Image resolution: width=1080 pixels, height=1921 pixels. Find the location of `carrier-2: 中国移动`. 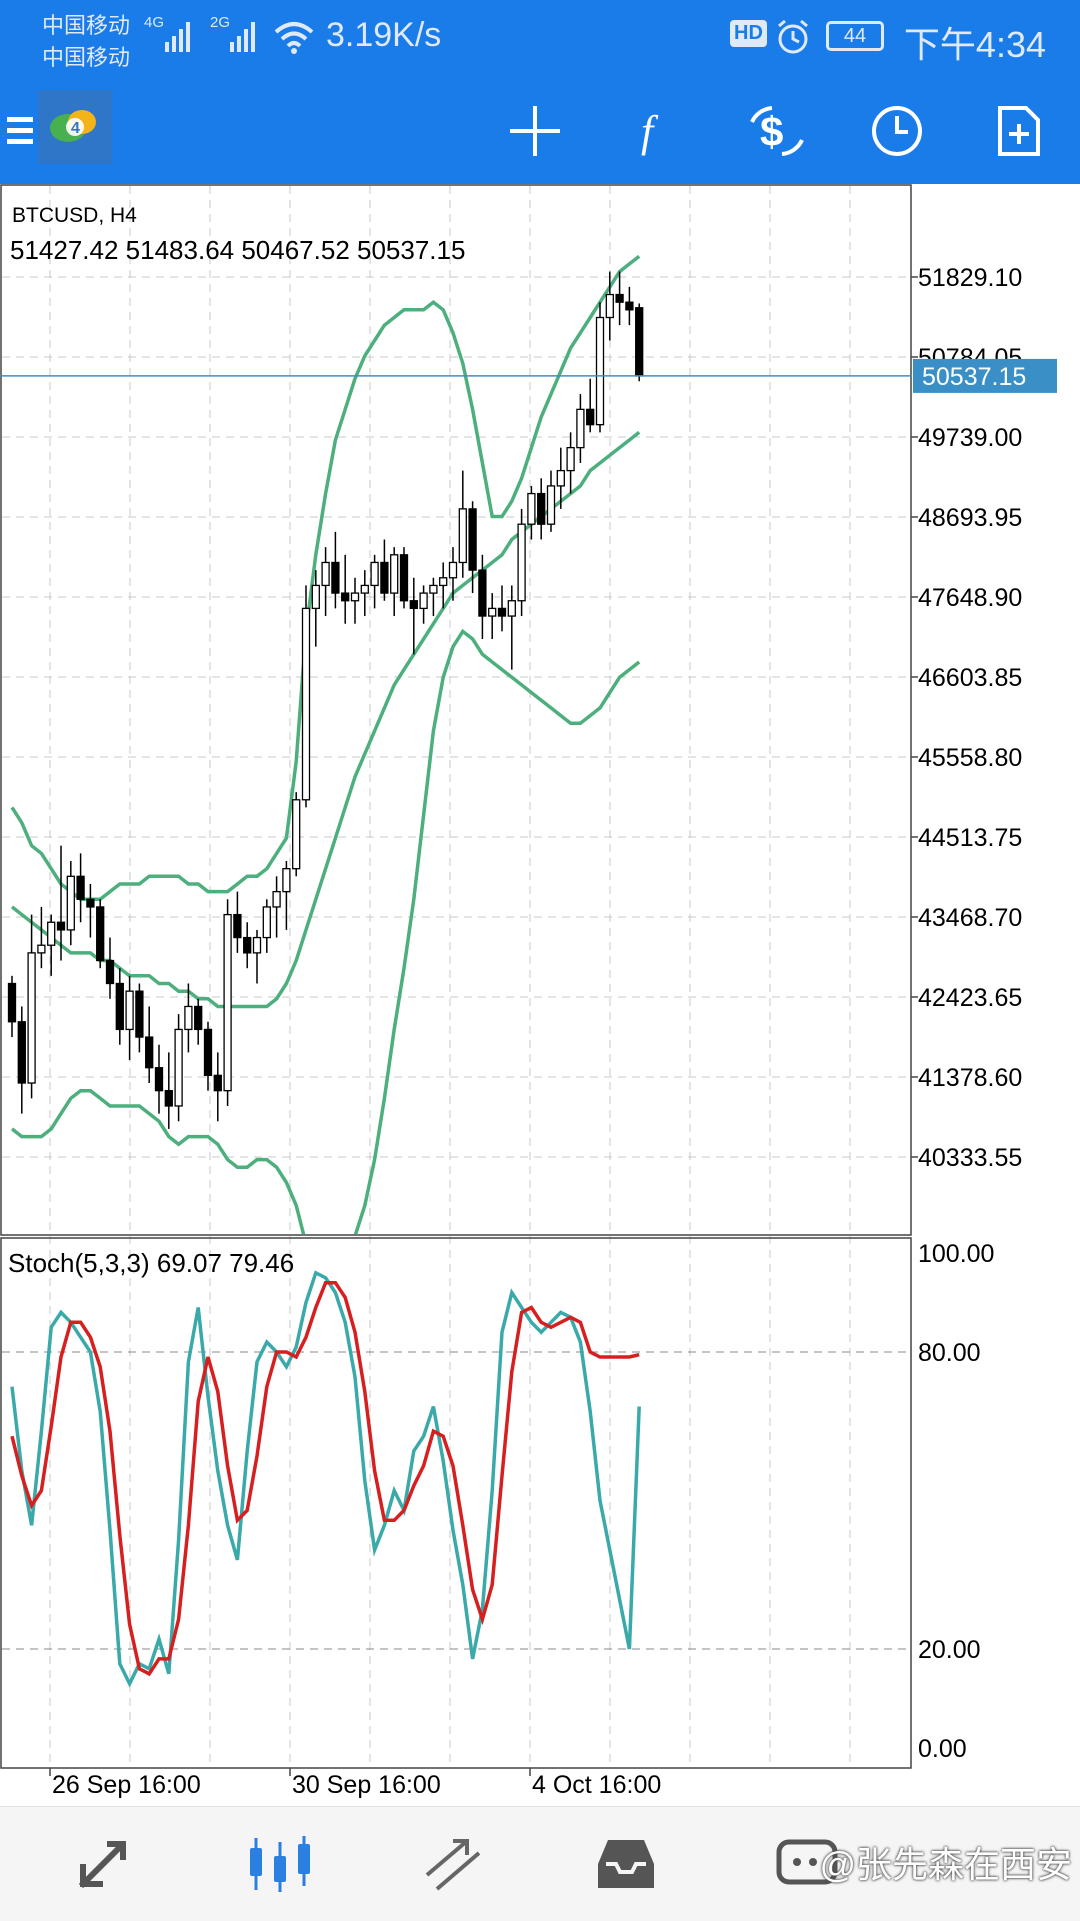

carrier-2: 中国移动 is located at coordinates (86, 57).